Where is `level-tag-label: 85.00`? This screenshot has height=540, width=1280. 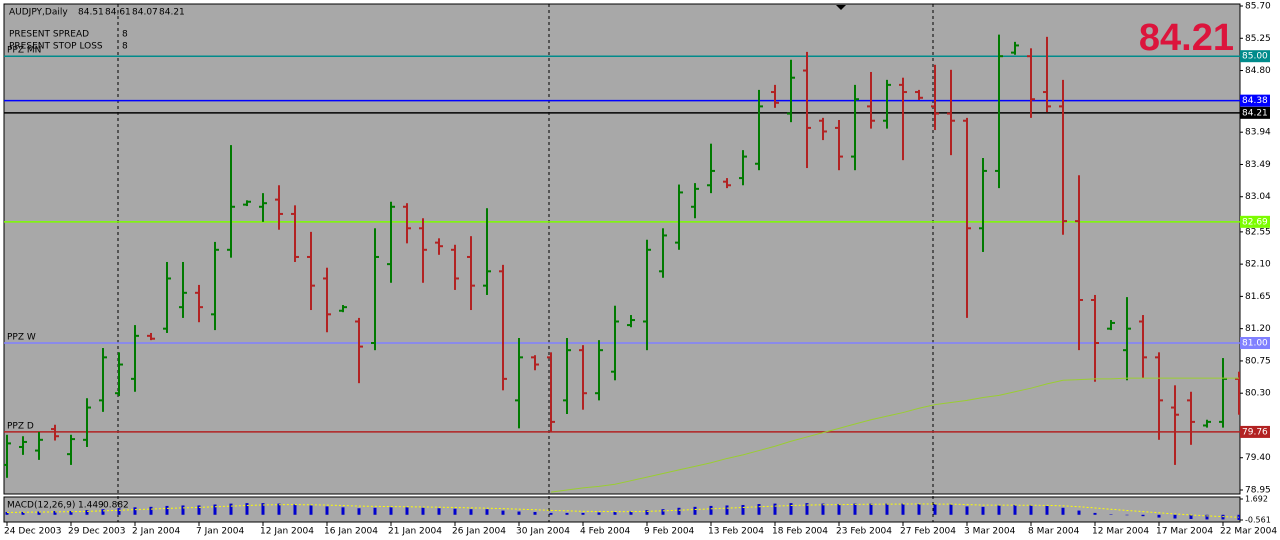 level-tag-label: 85.00 is located at coordinates (1255, 57).